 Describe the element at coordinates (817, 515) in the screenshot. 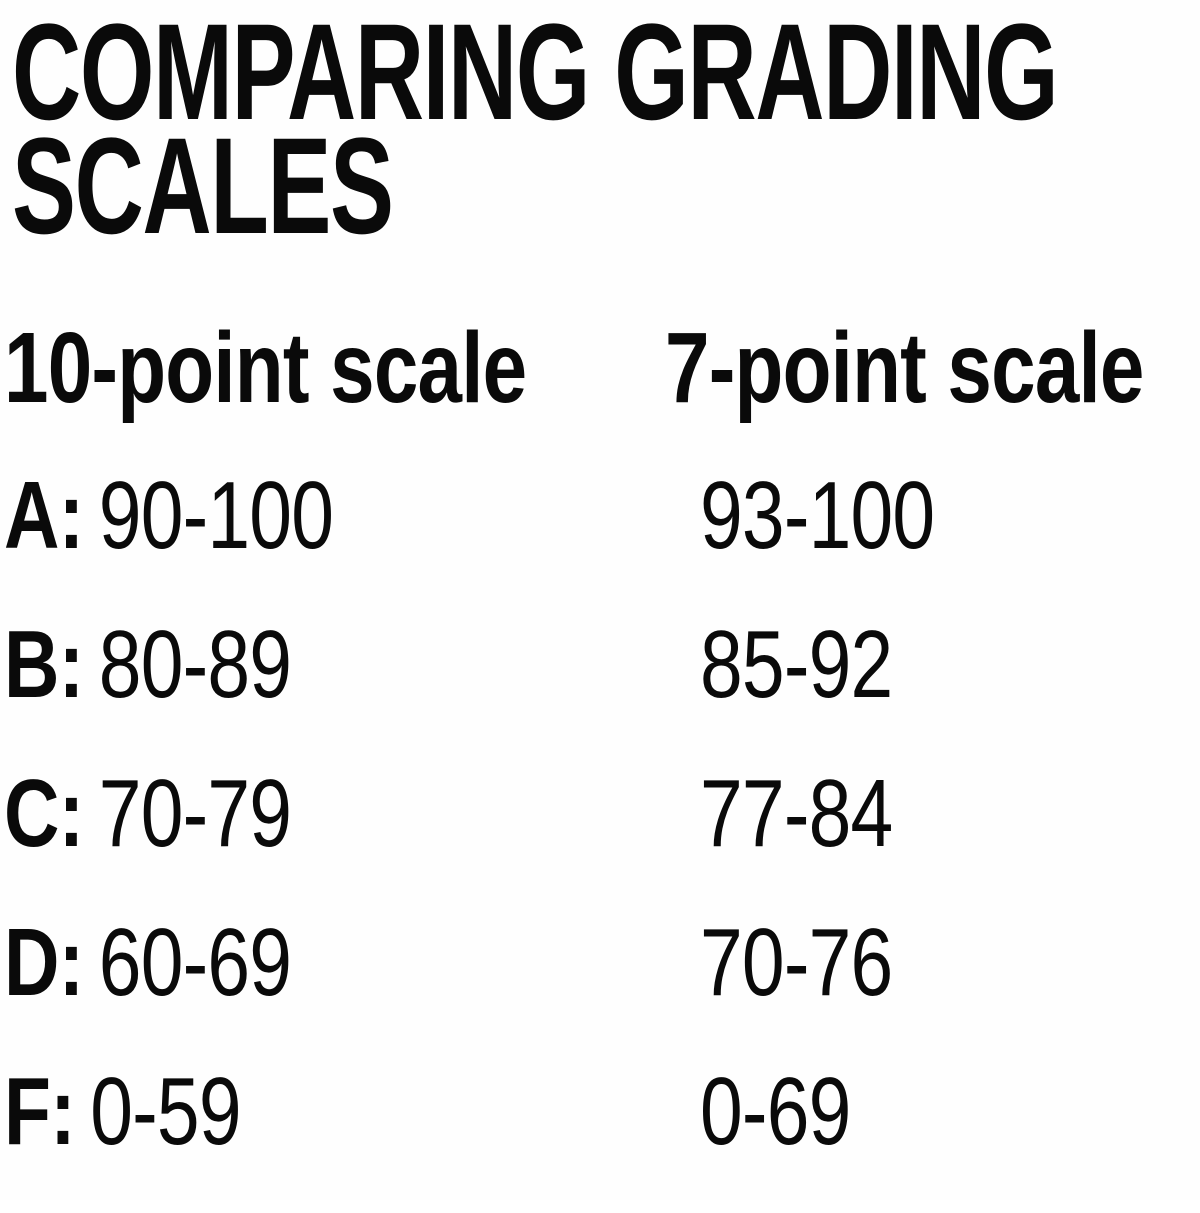

I see `range-a-7point: 93-100` at that location.